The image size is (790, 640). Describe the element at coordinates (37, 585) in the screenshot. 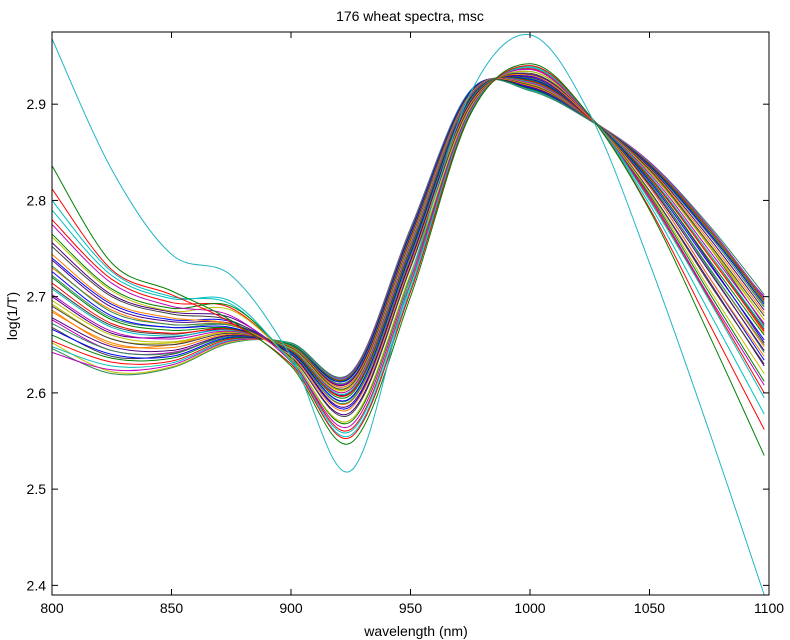

I see `y-tick-label-2.4: 2.4` at that location.